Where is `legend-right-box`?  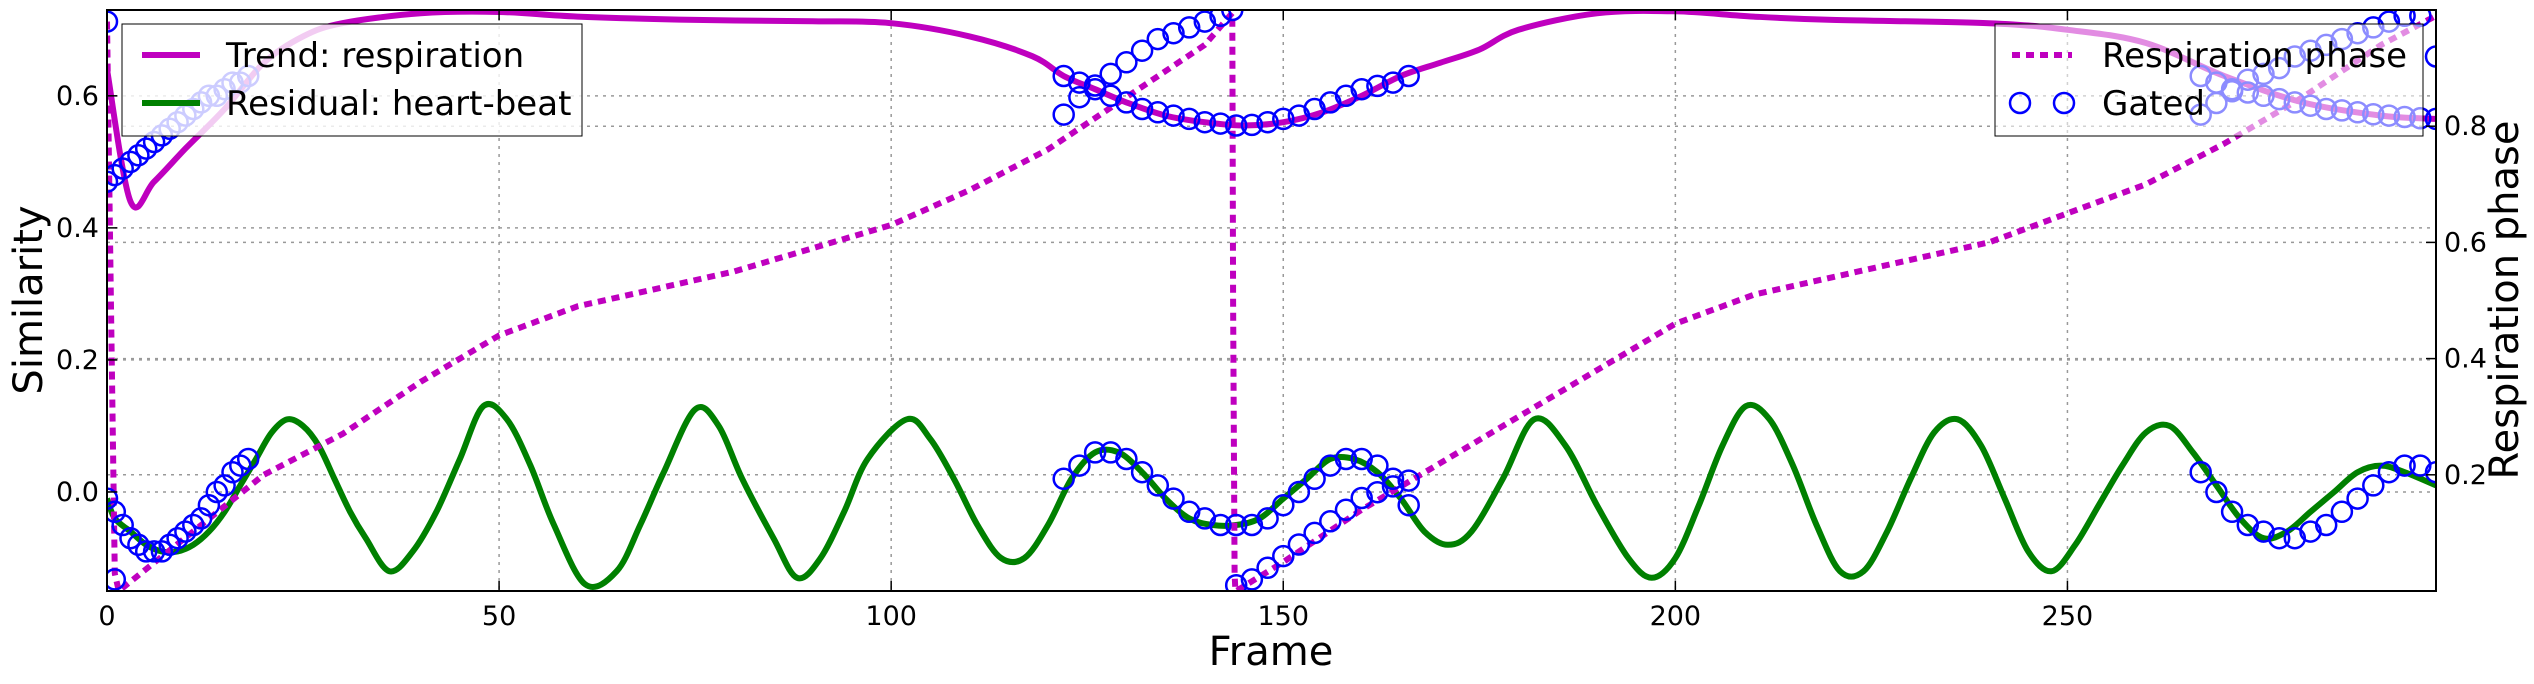
legend-right-box is located at coordinates (2209, 80).